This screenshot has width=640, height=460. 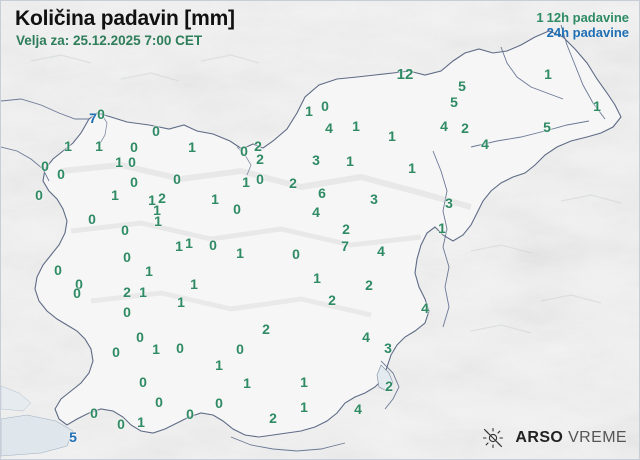 I want to click on gulf-area, so click(x=16, y=398).